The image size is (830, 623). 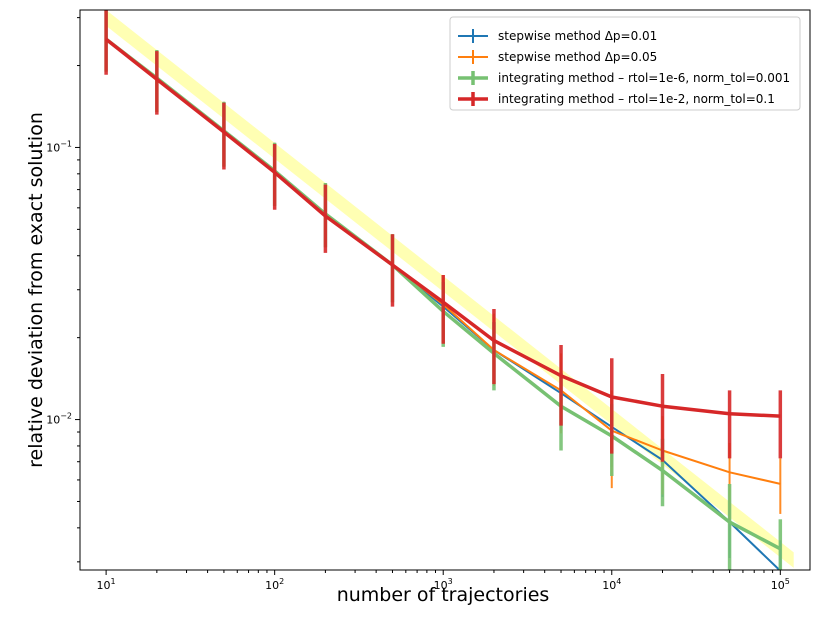 I want to click on y-tick-label: 10⁻², so click(x=59, y=419).